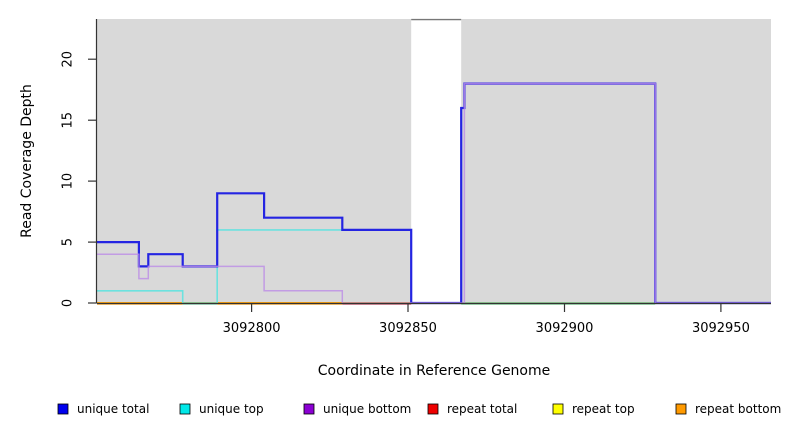 The width and height of the screenshot is (792, 432). Describe the element at coordinates (113, 409) in the screenshot. I see `legend-label: unique total` at that location.